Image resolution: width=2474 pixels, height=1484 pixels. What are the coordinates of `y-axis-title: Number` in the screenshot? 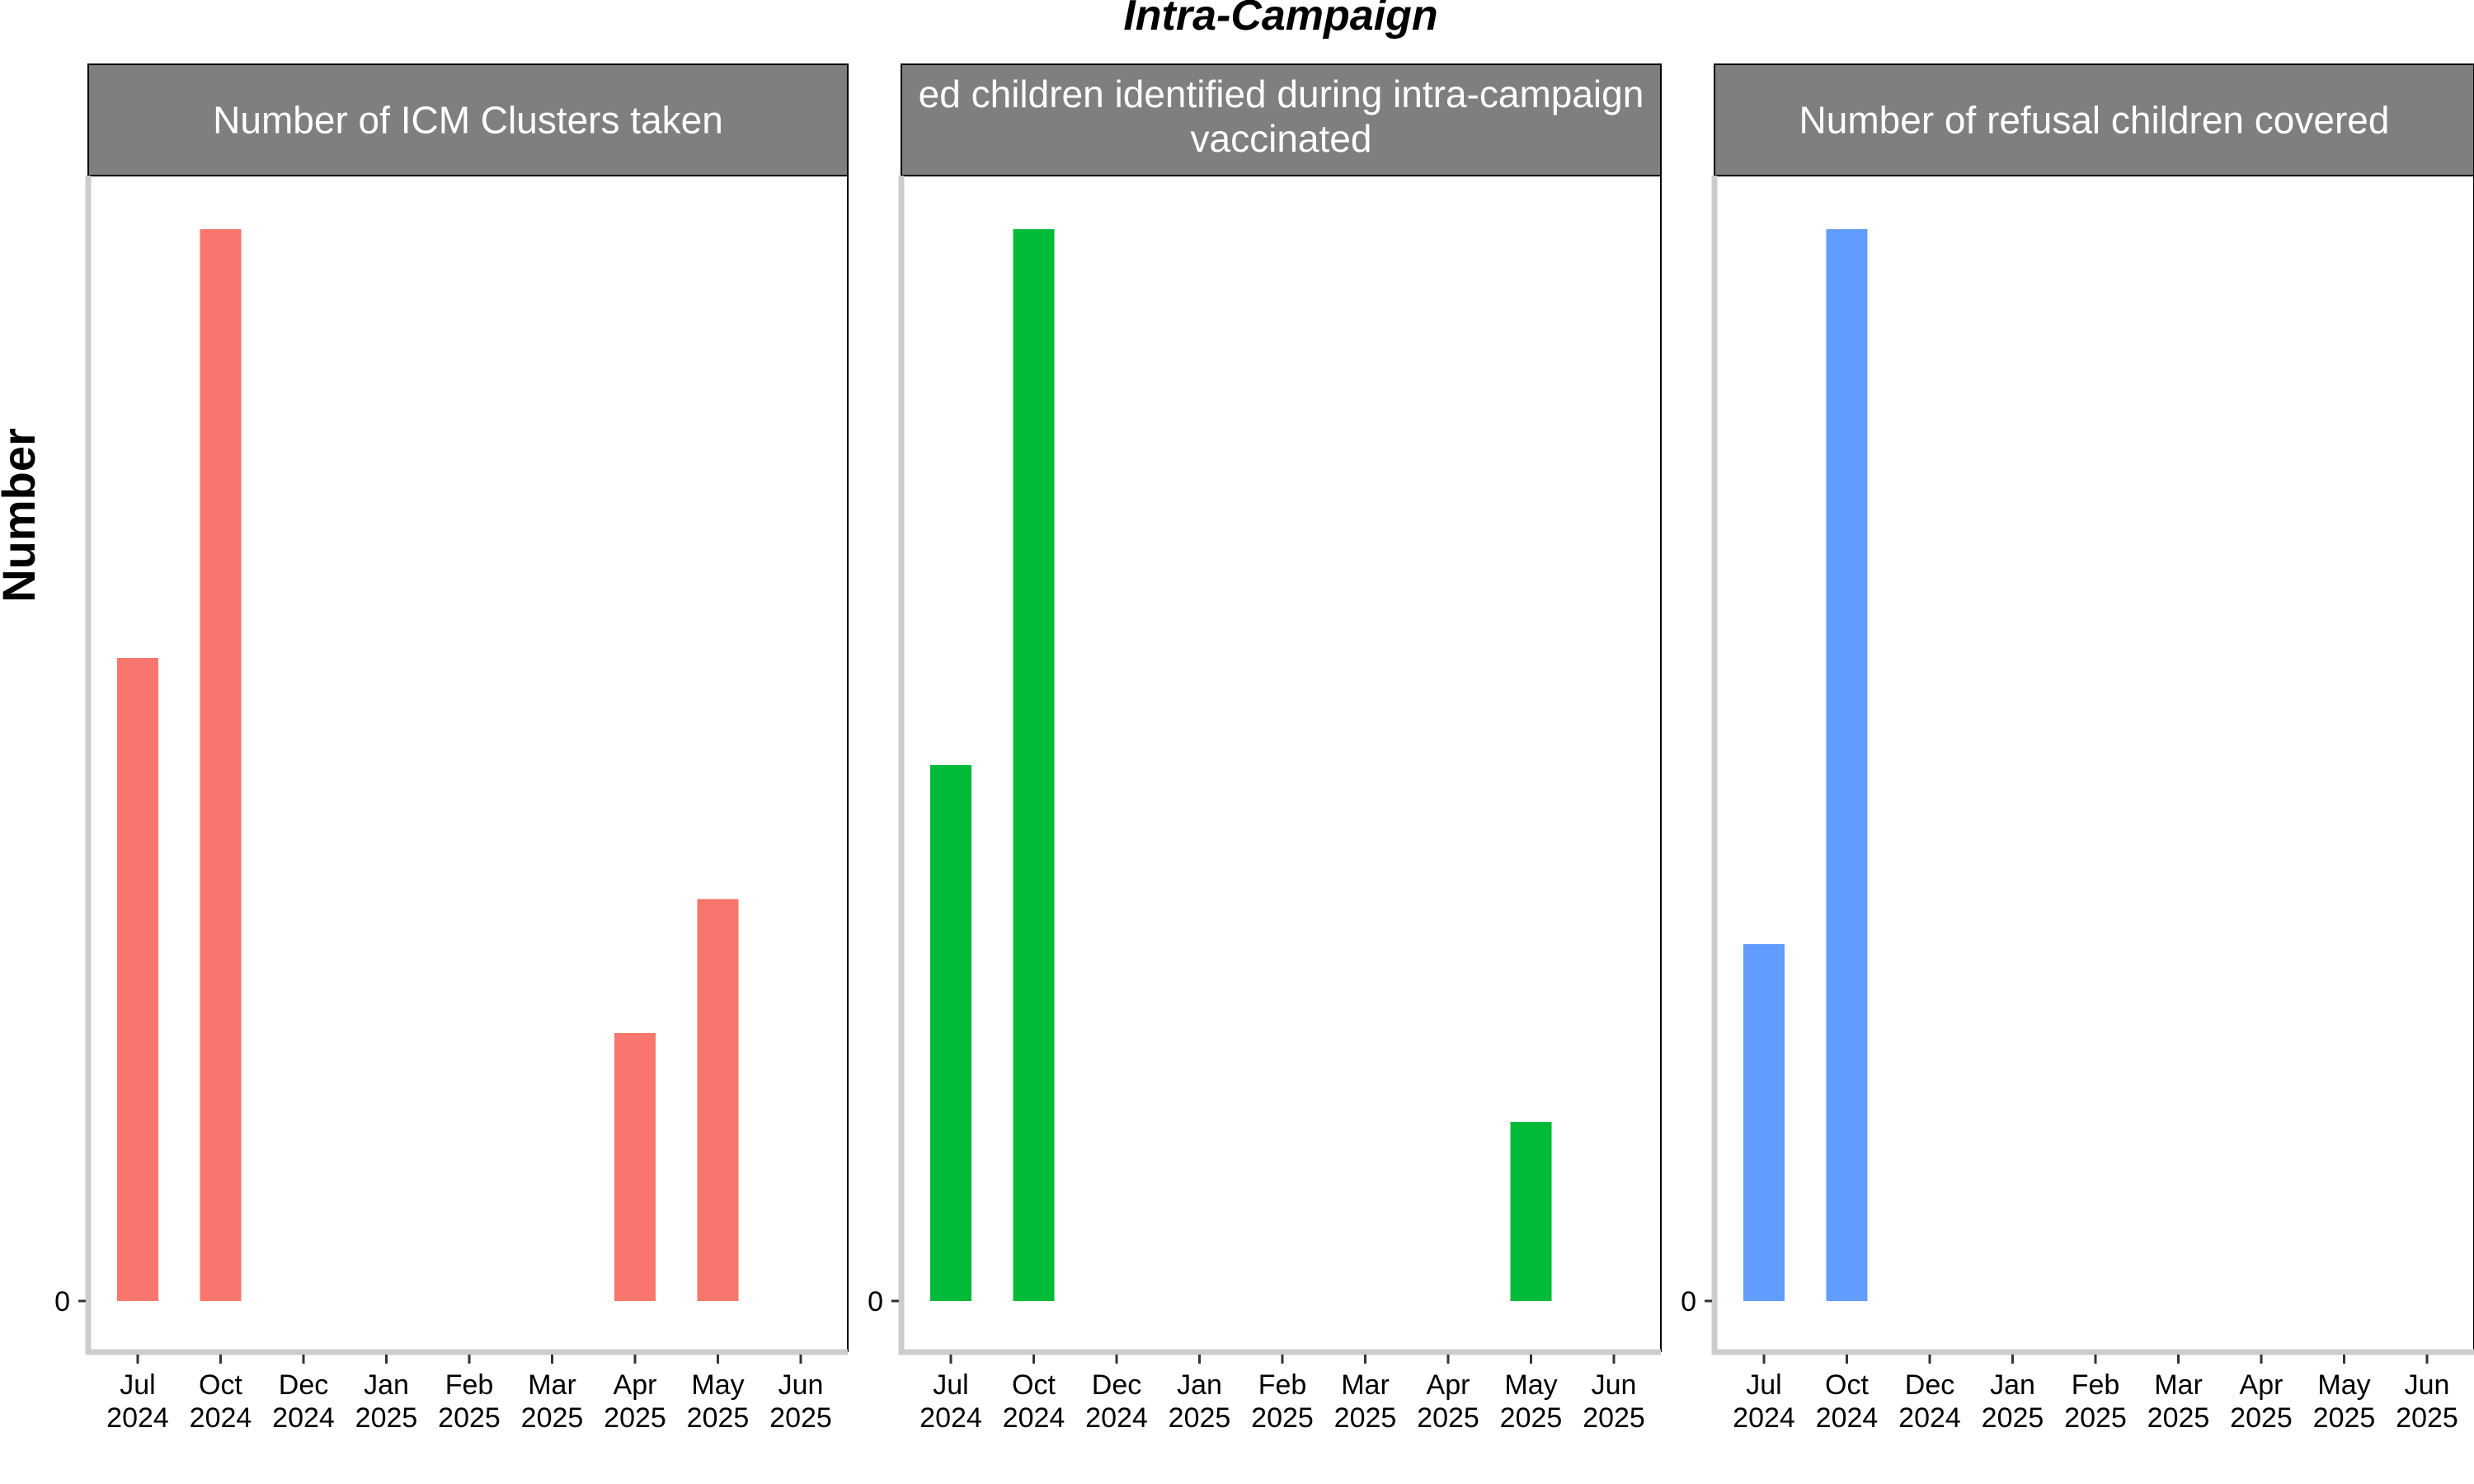 It's located at (22, 515).